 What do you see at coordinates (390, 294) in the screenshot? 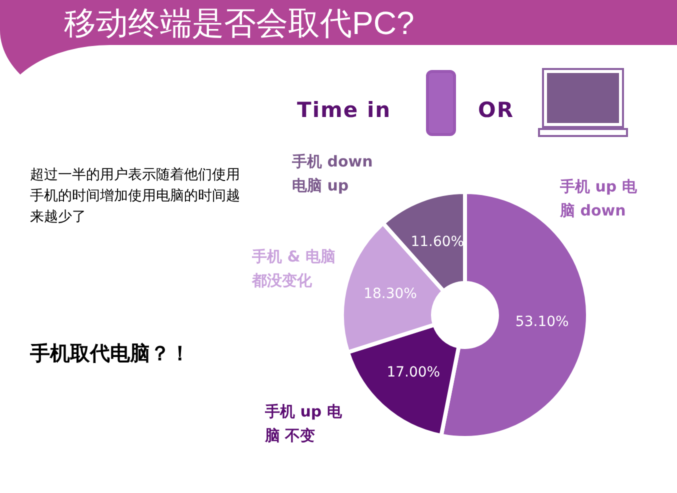
I see `data-label: 18.30%` at bounding box center [390, 294].